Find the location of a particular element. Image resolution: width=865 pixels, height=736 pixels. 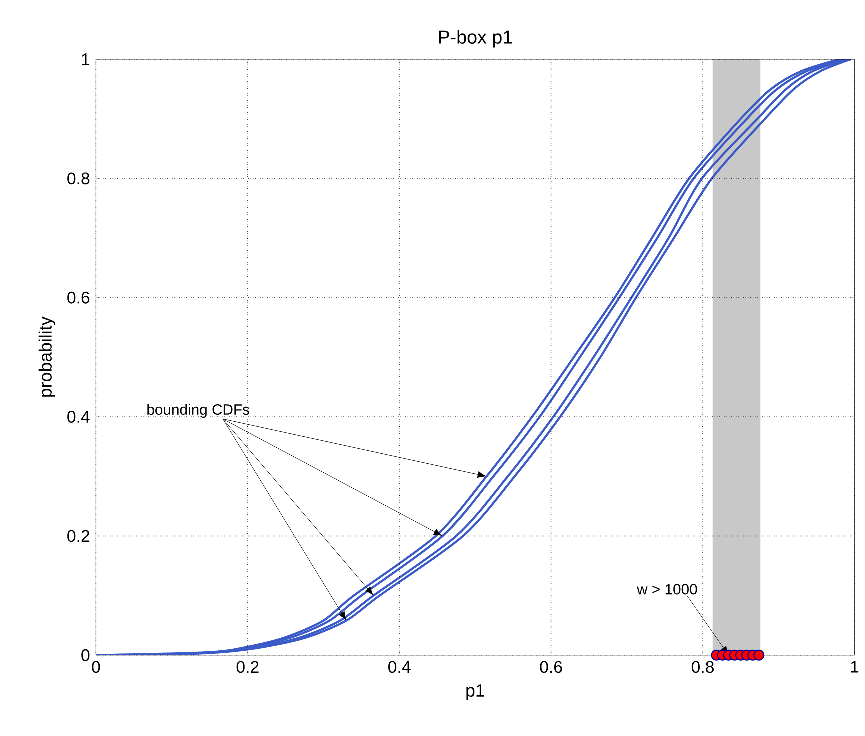

y-axis-title: probability is located at coordinates (47, 357).